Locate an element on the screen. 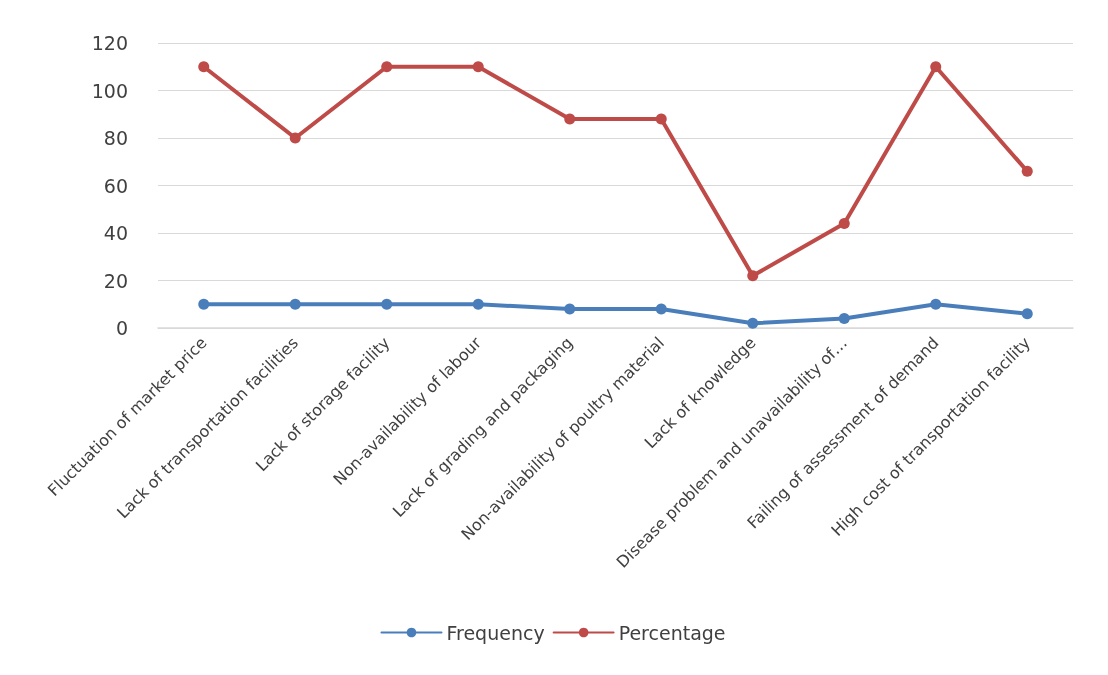  y-tick-label: 120 is located at coordinates (109, 43).